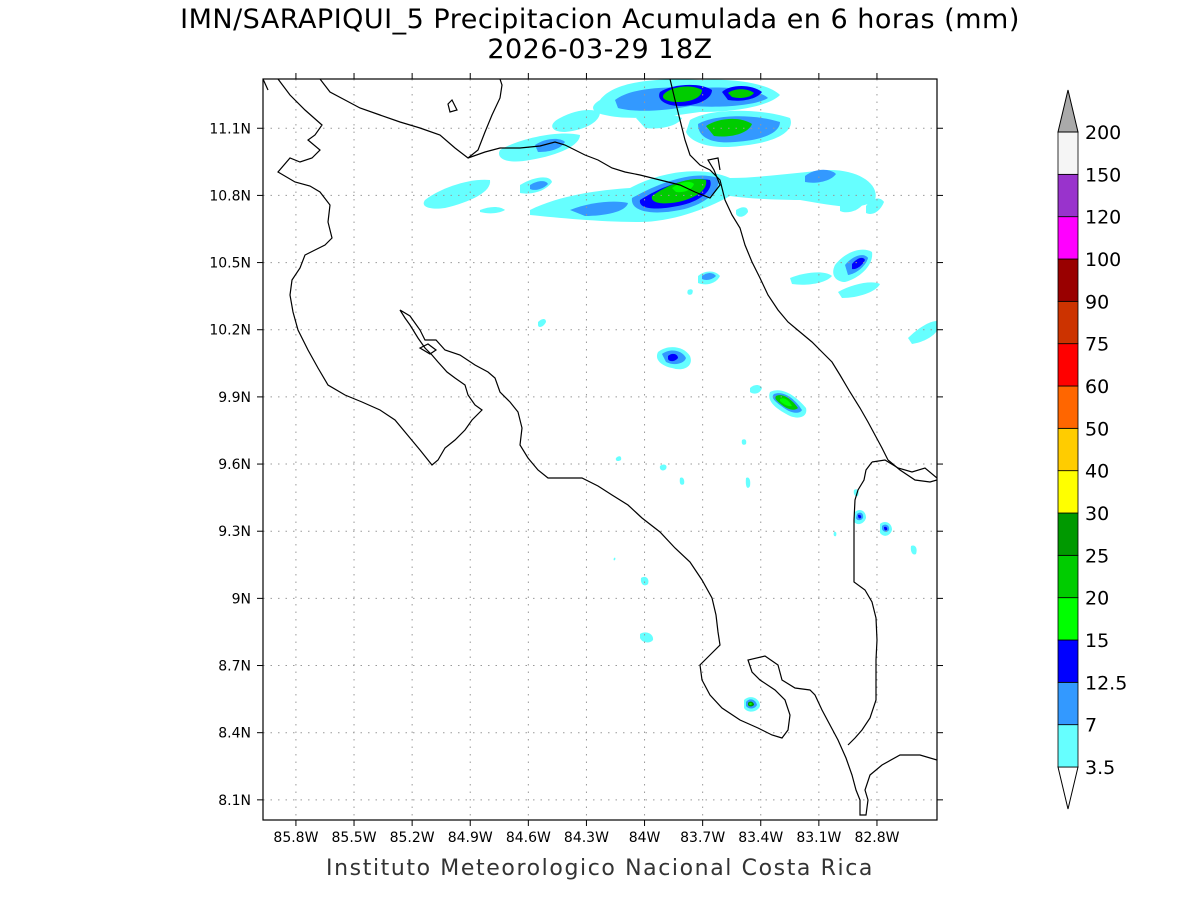 The image size is (1200, 900). What do you see at coordinates (737, 296) in the screenshot?
I see `precip-area-10-4n` at bounding box center [737, 296].